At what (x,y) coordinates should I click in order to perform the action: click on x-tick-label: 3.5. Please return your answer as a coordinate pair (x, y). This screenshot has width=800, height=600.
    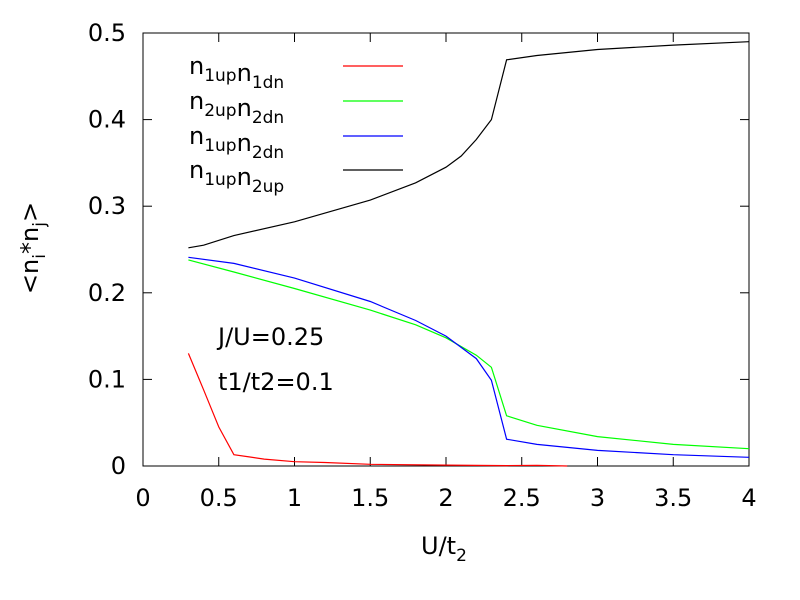
    Looking at the image, I should click on (673, 498).